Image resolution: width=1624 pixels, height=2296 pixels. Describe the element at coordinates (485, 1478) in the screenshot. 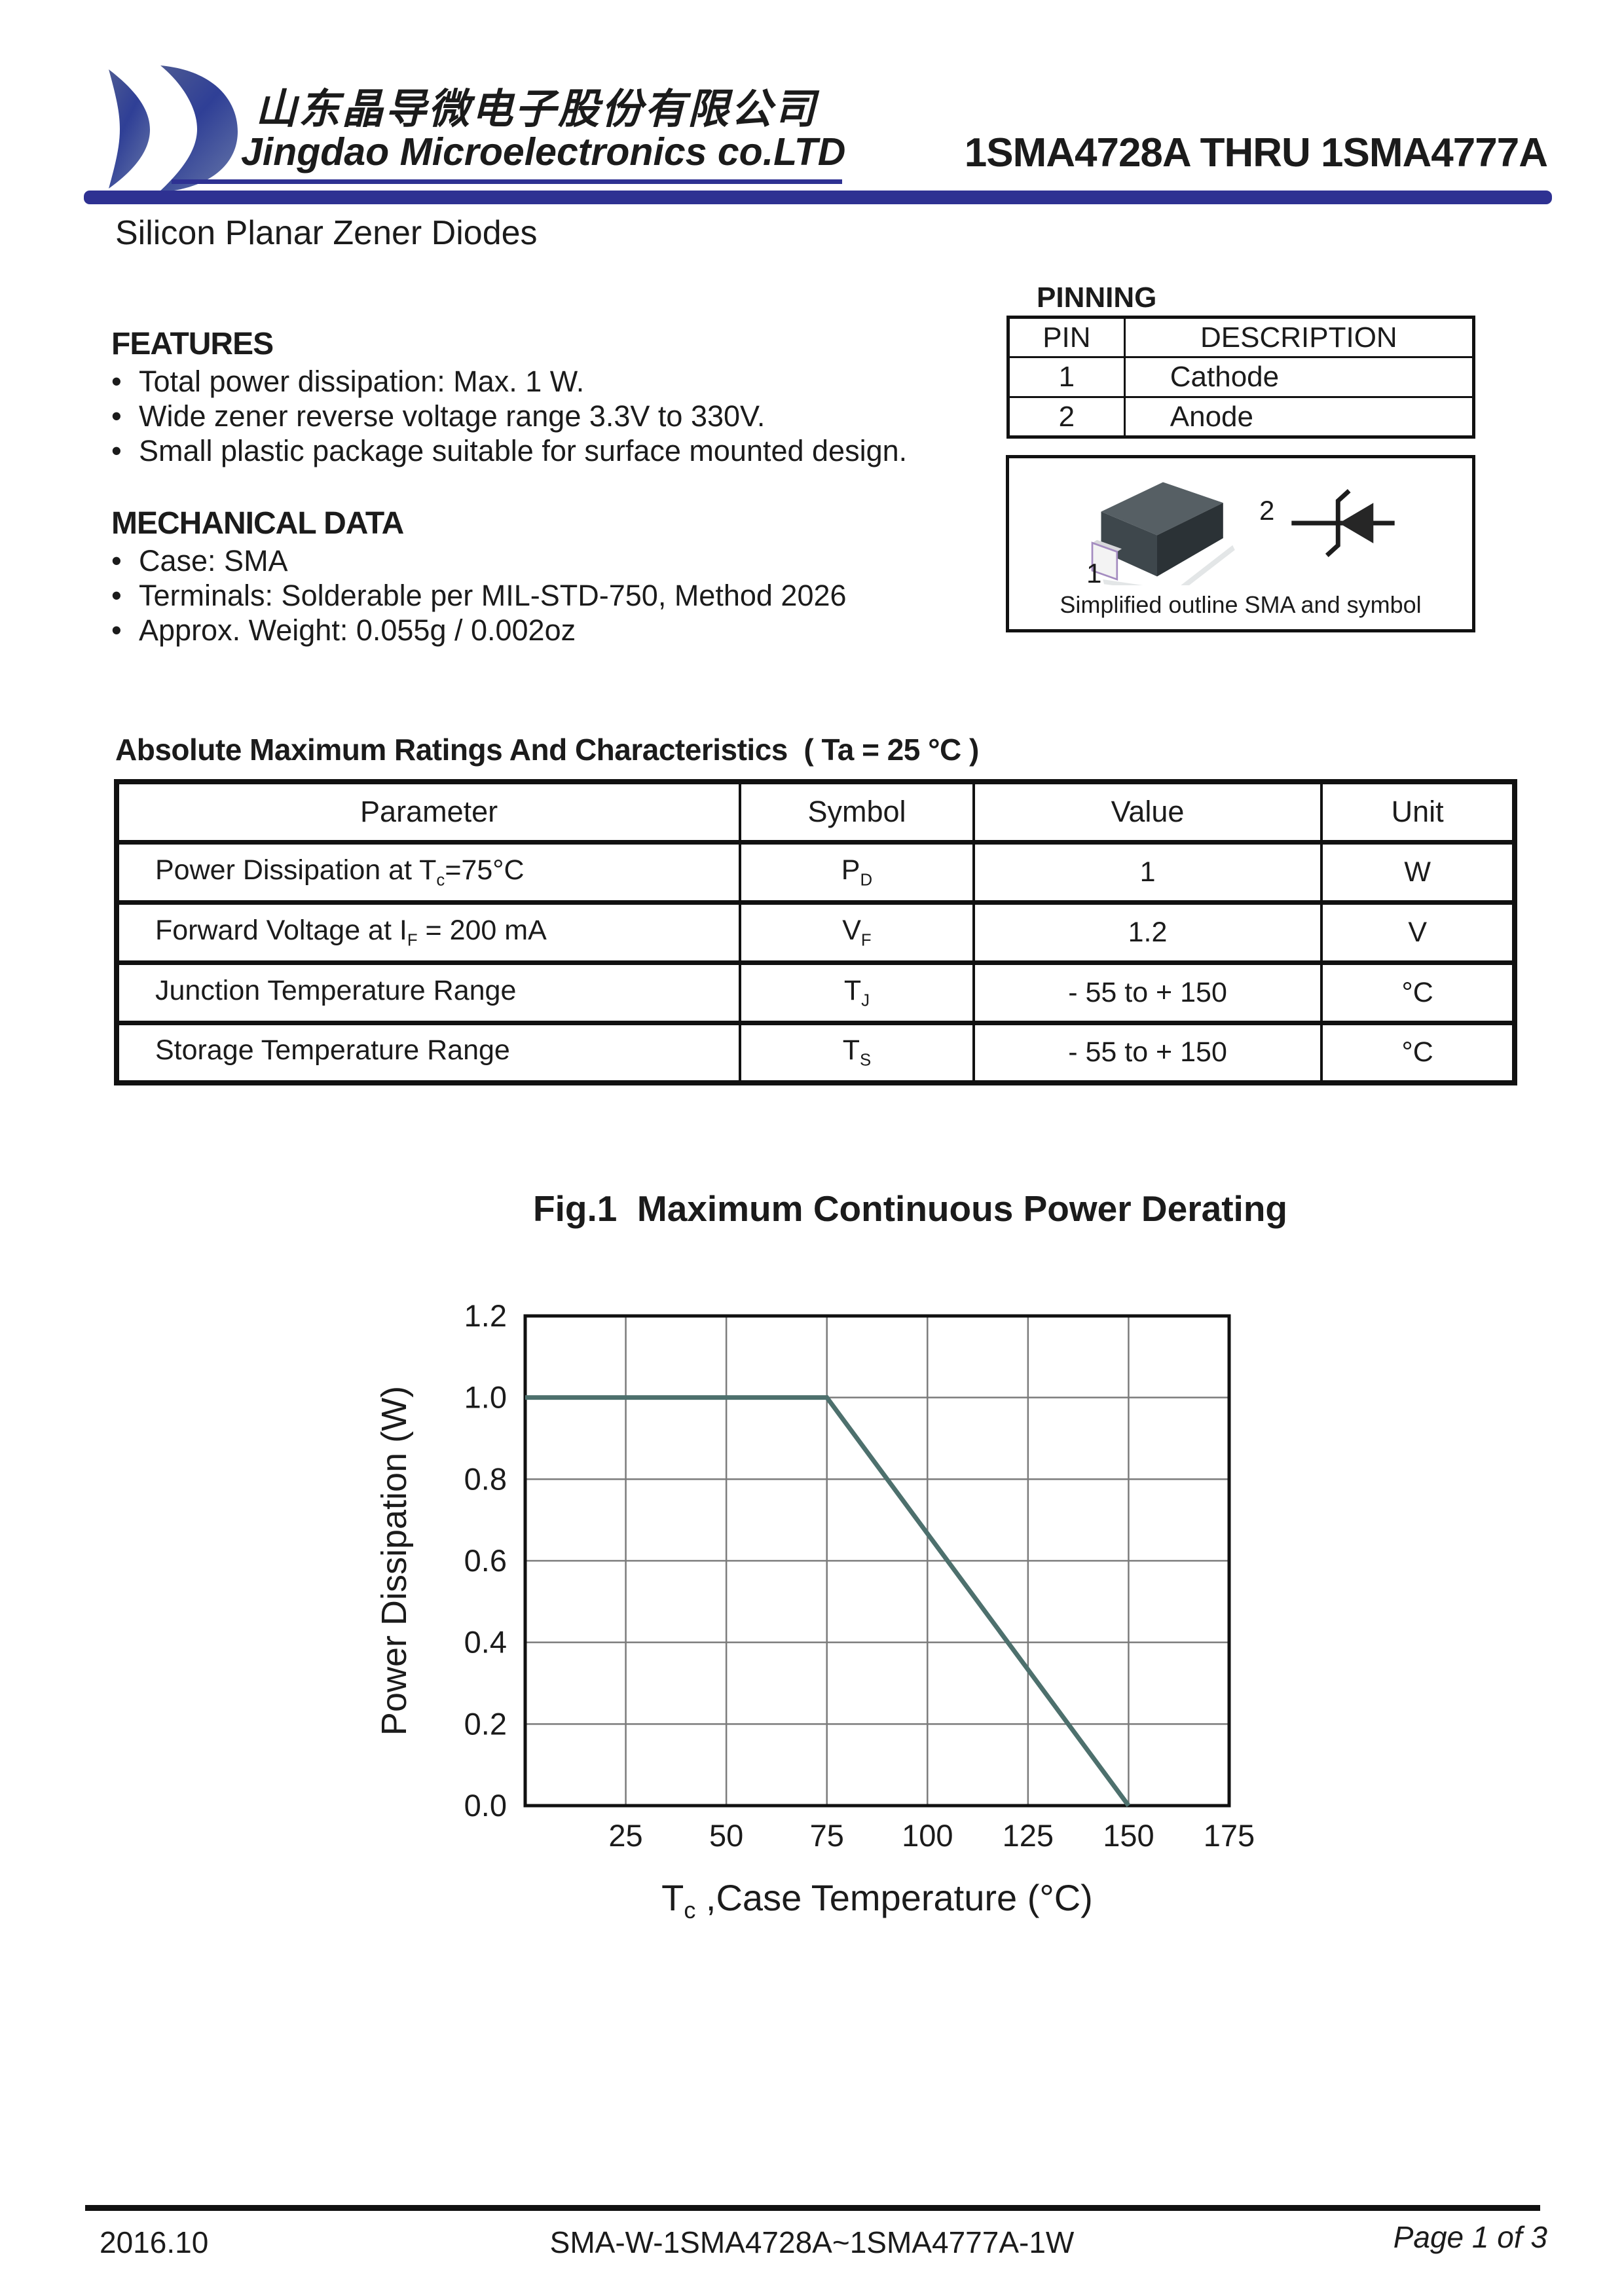

I see `svg-text: 0.8` at that location.